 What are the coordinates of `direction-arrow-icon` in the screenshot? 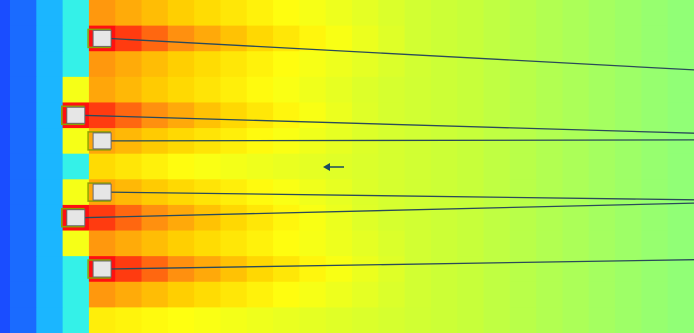 It's located at (333, 167).